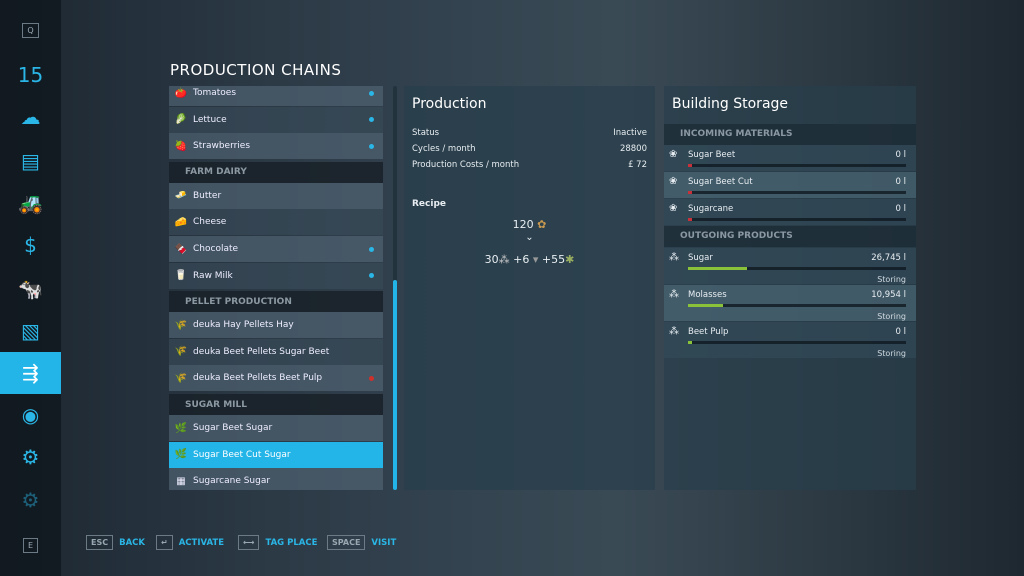 The height and width of the screenshot is (576, 1024). Describe the element at coordinates (720, 182) in the screenshot. I see `material-name: Sugar Beet Cut` at that location.